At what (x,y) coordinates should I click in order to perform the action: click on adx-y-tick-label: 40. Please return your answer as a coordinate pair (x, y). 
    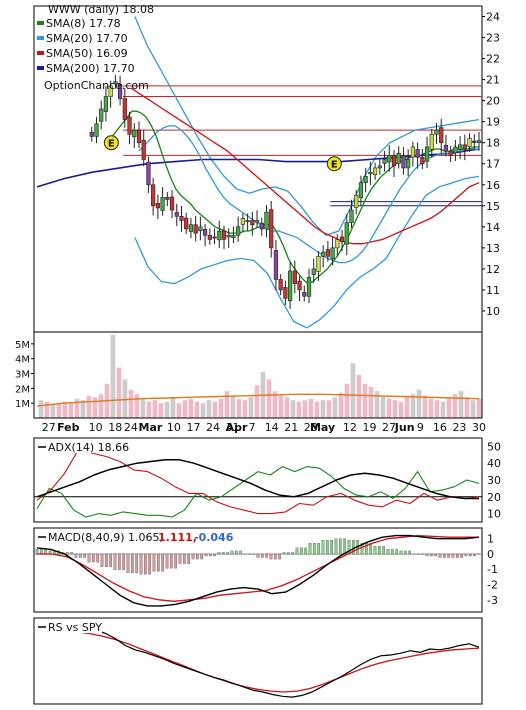
    Looking at the image, I should click on (494, 463).